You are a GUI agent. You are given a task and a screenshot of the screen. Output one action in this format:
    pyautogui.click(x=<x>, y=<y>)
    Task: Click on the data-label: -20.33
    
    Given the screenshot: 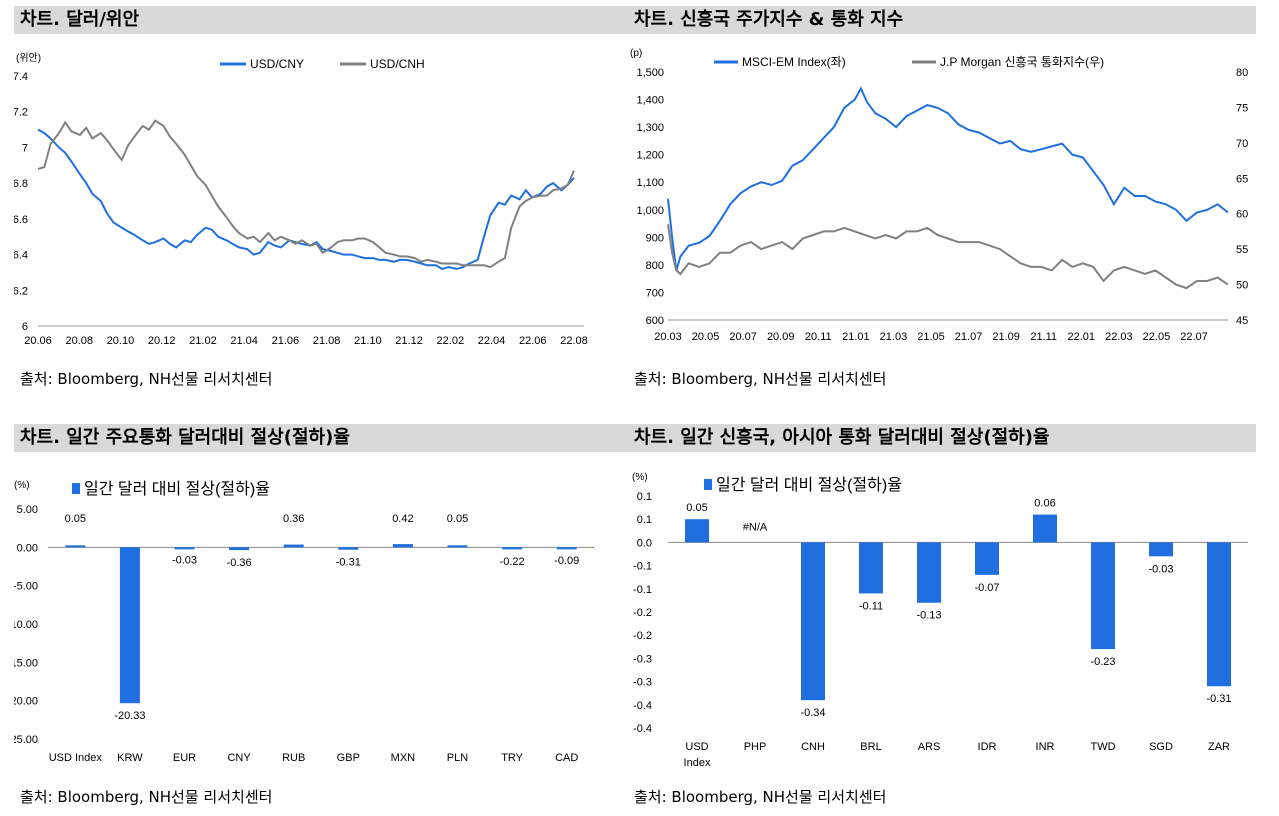 What is the action you would take?
    pyautogui.click(x=129, y=716)
    